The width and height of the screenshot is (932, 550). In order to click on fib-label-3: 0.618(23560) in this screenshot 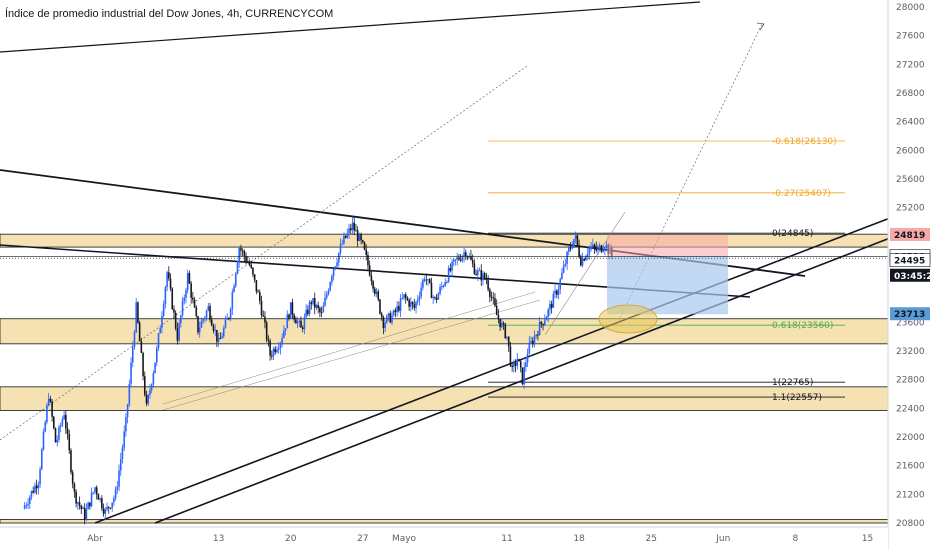, I will do `click(802, 326)`.